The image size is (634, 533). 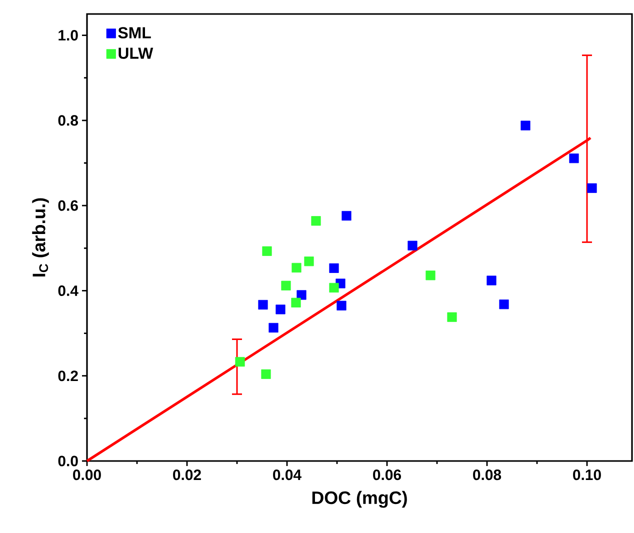 What do you see at coordinates (136, 53) in the screenshot?
I see `legend-label: ULW` at bounding box center [136, 53].